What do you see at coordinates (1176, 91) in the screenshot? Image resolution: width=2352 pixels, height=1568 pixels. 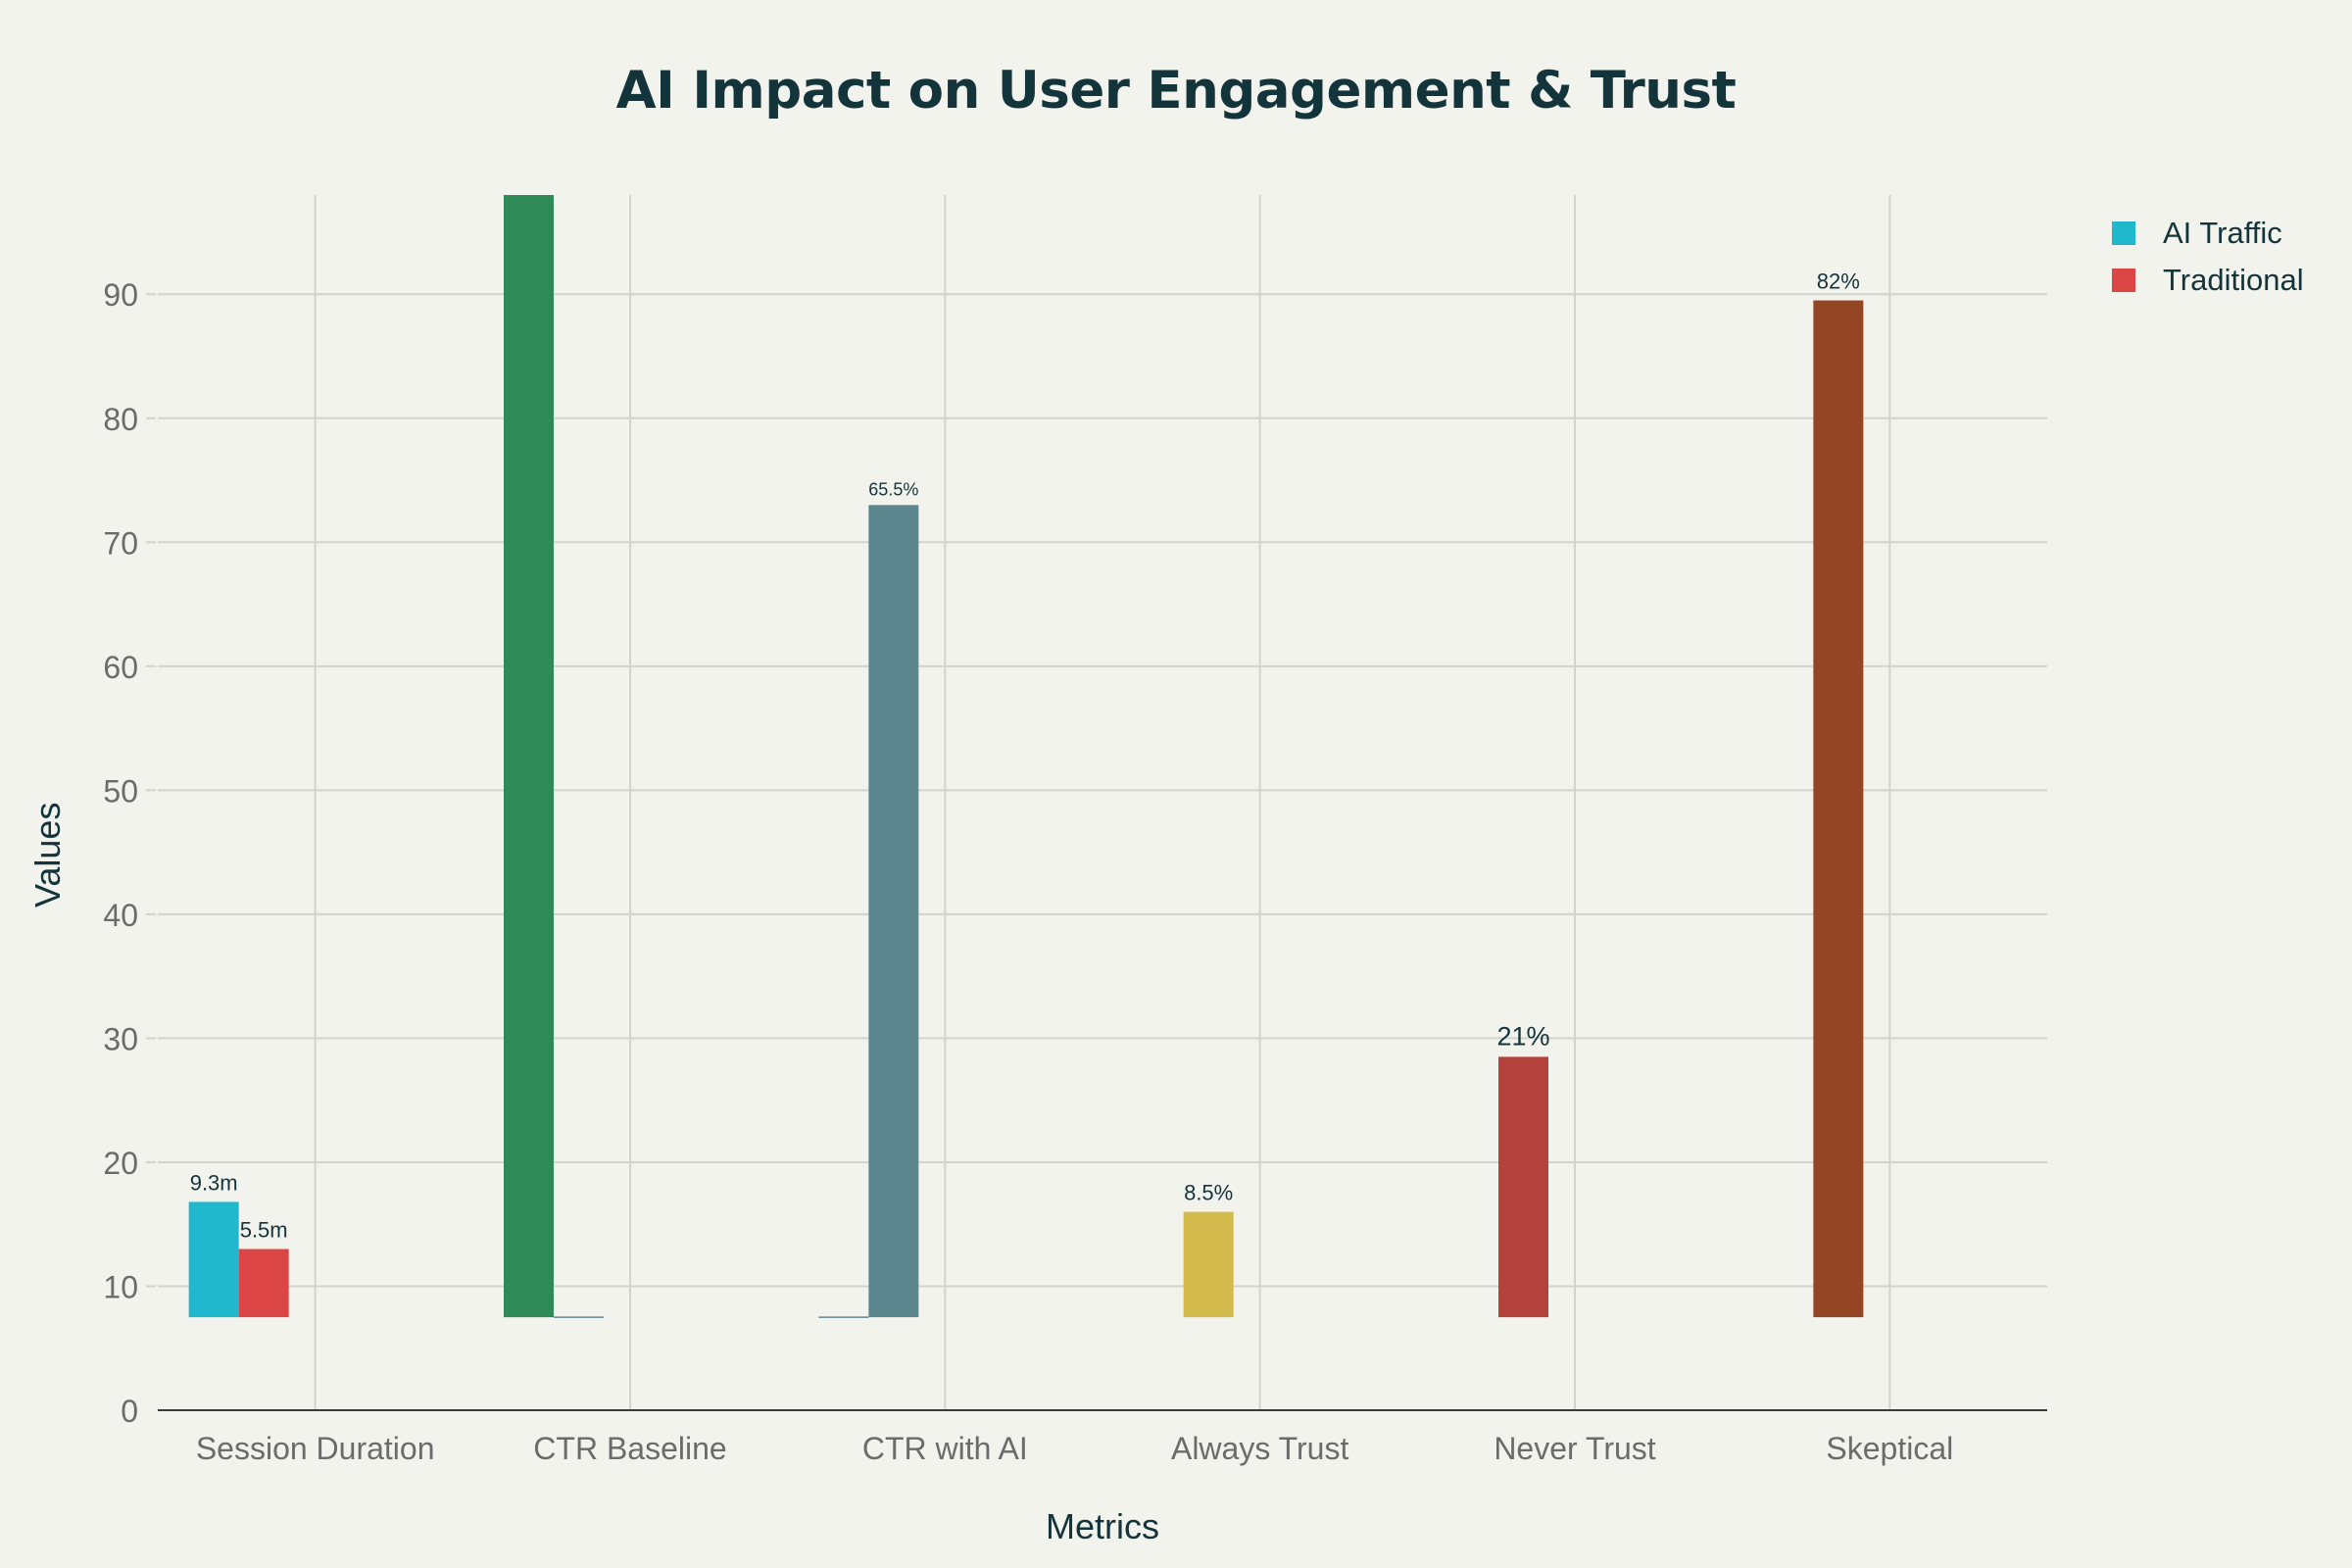 I see `chart-title: AI Impact on User Engagement & Trust` at bounding box center [1176, 91].